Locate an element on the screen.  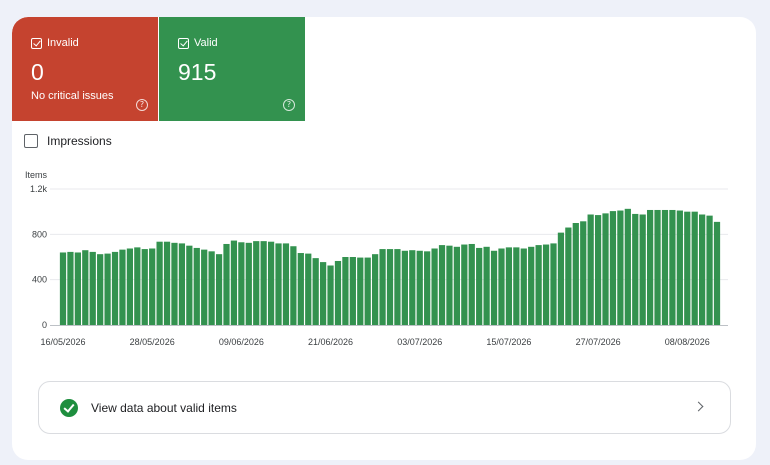
valid-tile-header: Valid is located at coordinates (198, 43).